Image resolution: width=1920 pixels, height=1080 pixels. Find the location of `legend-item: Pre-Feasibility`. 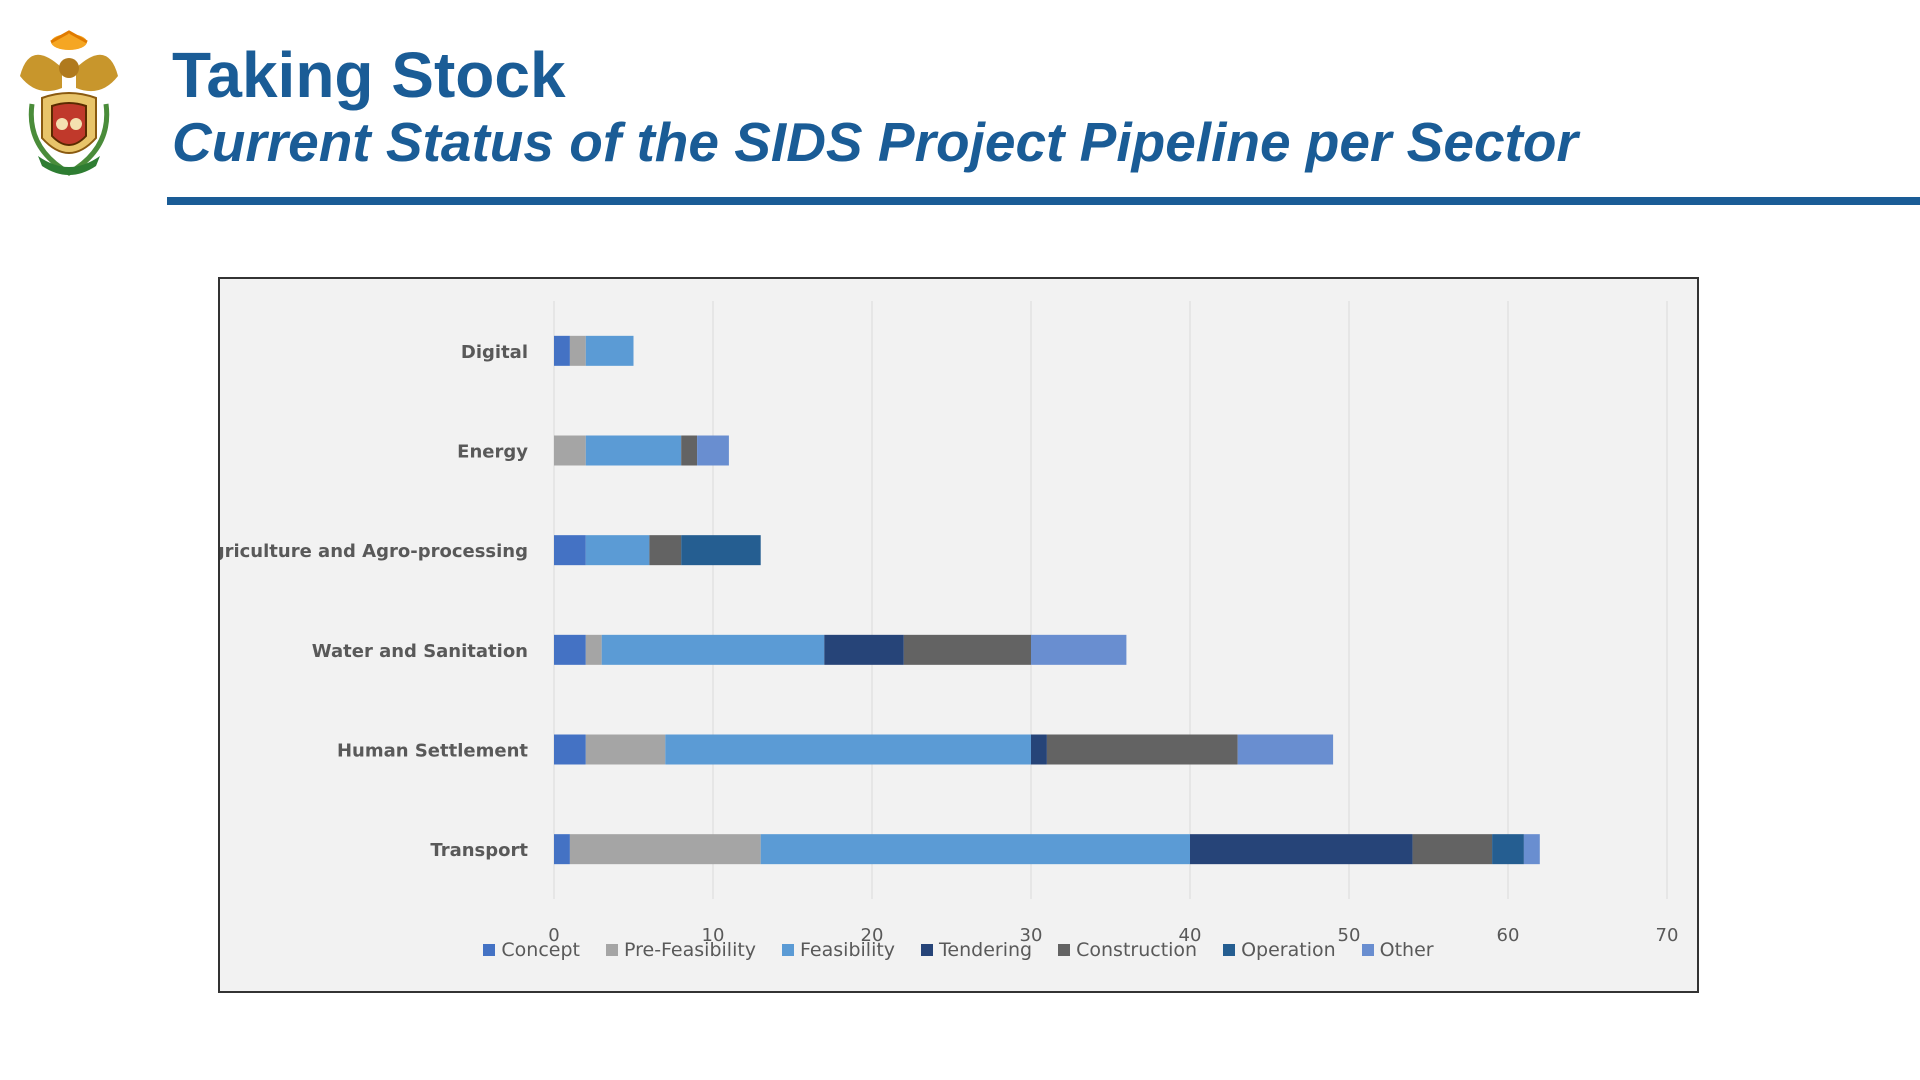

legend-item: Pre-Feasibility is located at coordinates (681, 950).